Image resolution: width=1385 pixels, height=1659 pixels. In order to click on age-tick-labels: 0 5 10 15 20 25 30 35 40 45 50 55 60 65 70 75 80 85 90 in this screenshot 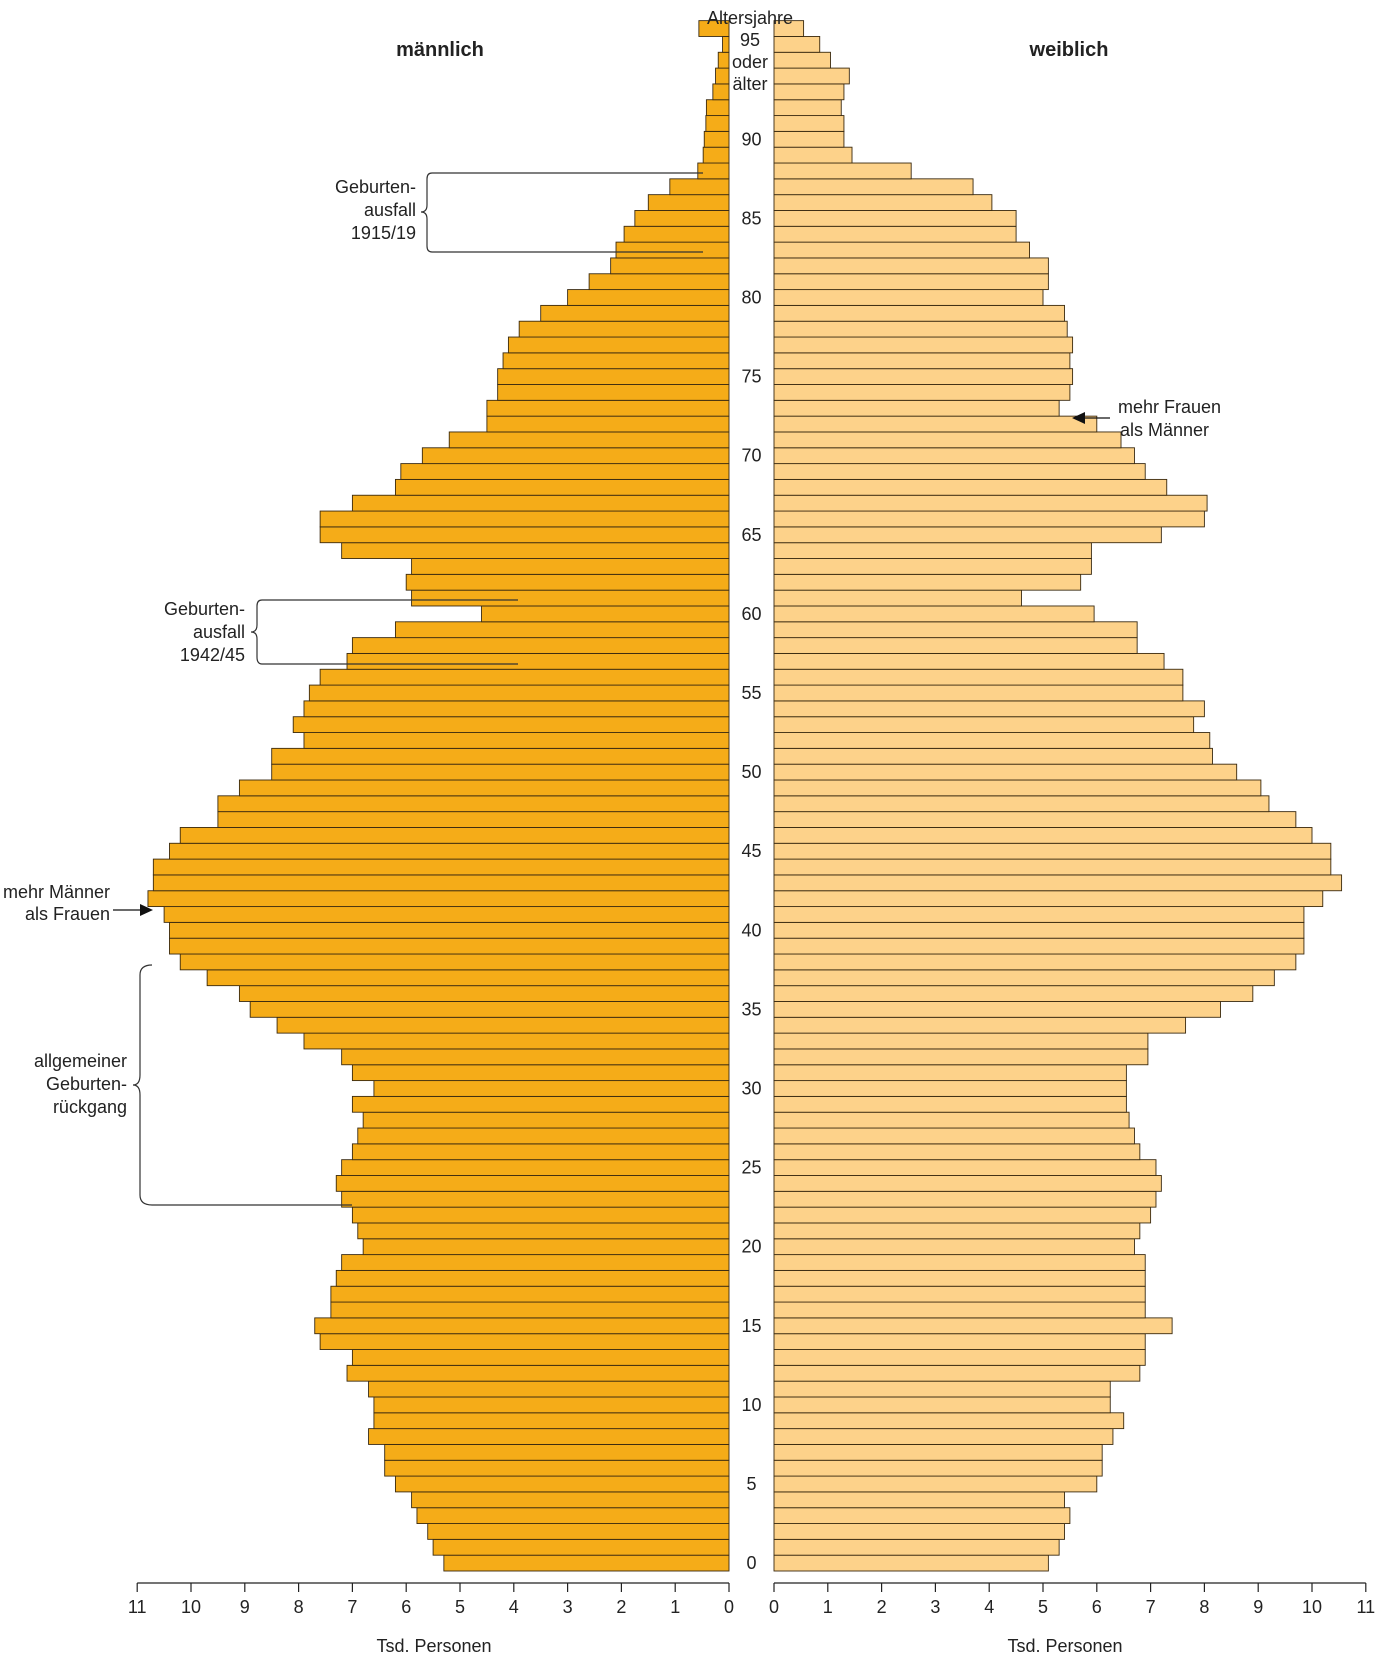, I will do `click(751, 851)`.